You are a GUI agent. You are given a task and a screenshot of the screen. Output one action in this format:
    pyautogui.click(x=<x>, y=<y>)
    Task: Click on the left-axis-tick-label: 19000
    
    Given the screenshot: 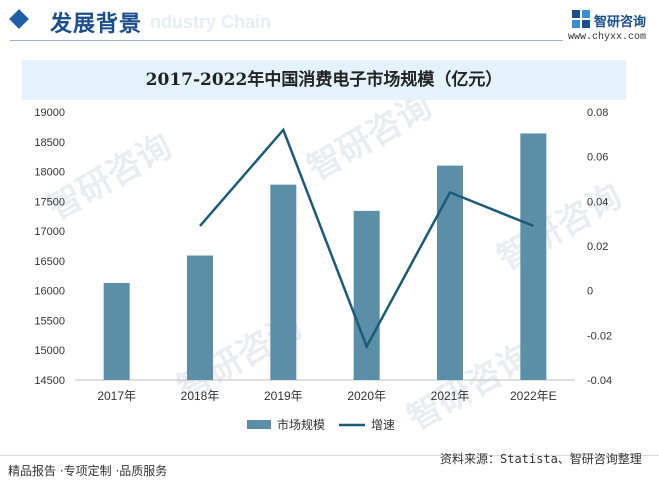 What is the action you would take?
    pyautogui.click(x=49, y=113)
    